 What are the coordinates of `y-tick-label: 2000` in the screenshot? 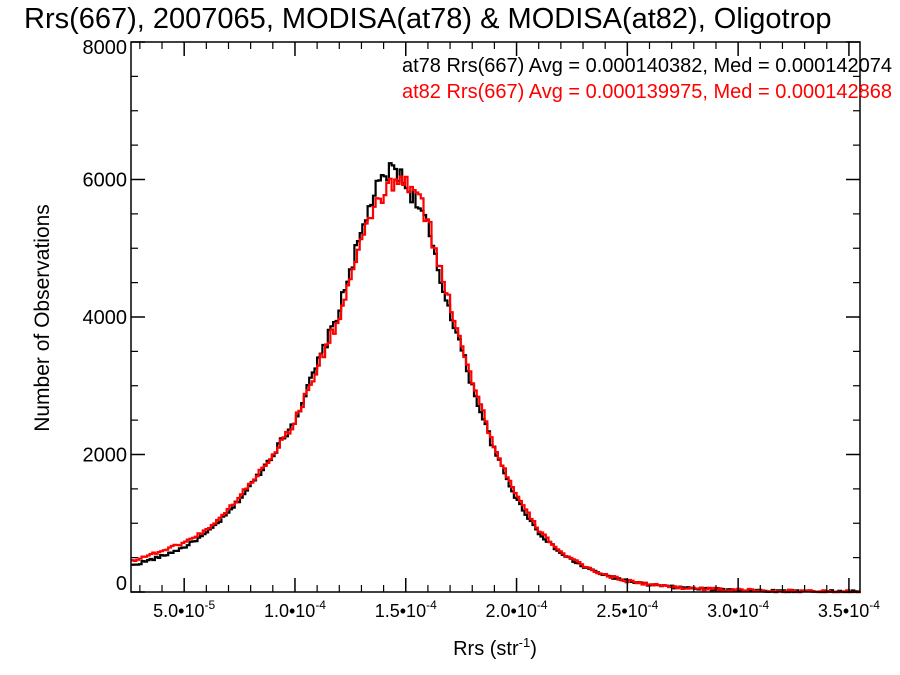 It's located at (105, 456).